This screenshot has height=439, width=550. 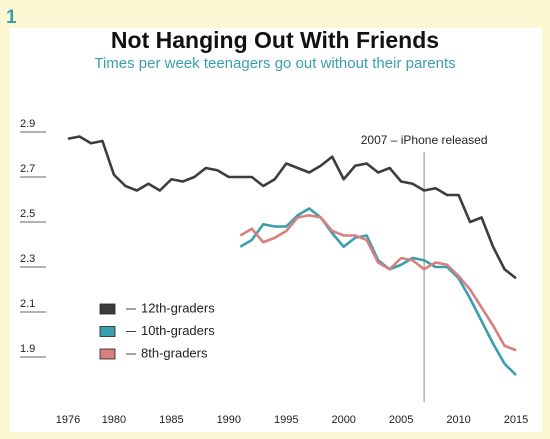 I want to click on y-tick-label: 1.9, so click(x=27, y=349).